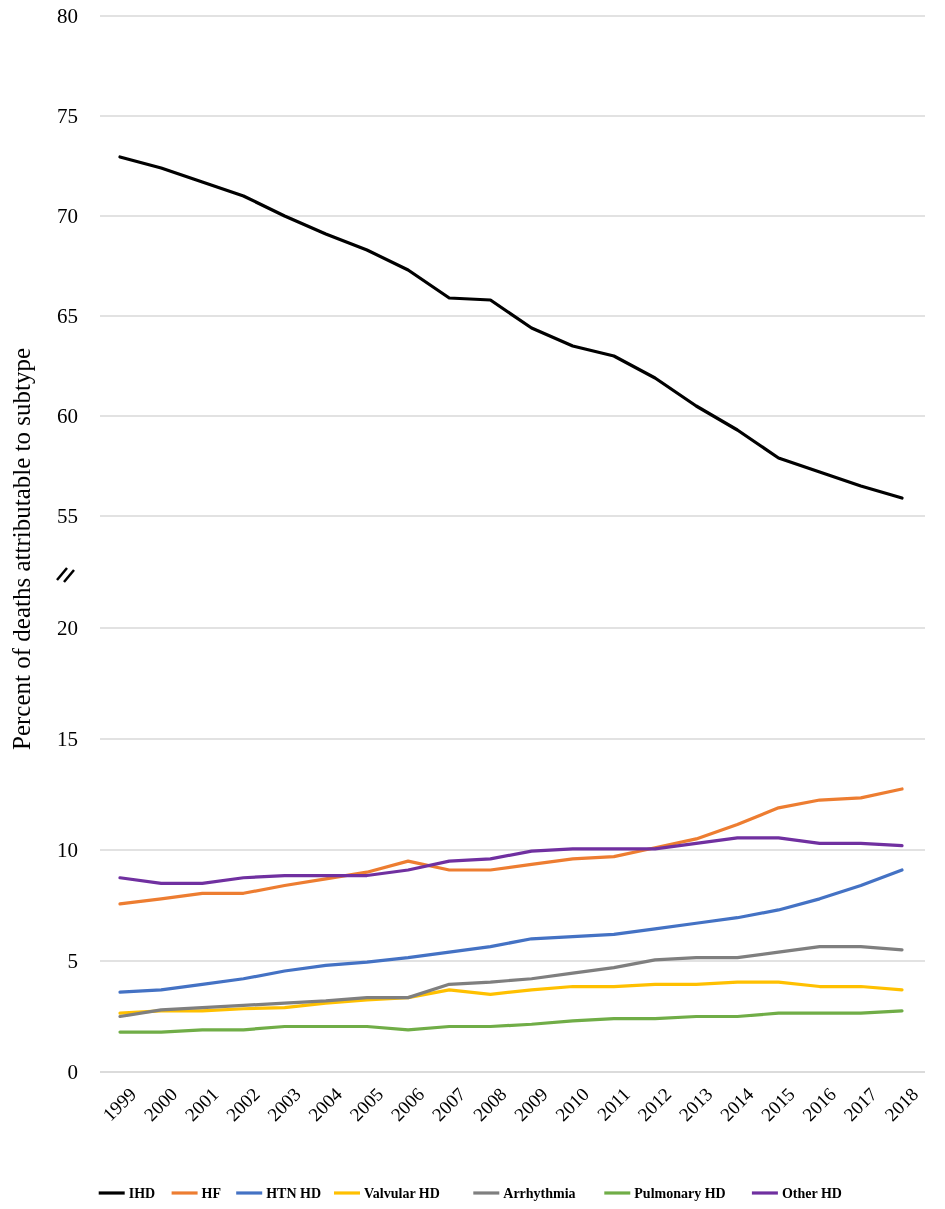 The image size is (945, 1209). What do you see at coordinates (67, 628) in the screenshot?
I see `y-tick-label: 20` at bounding box center [67, 628].